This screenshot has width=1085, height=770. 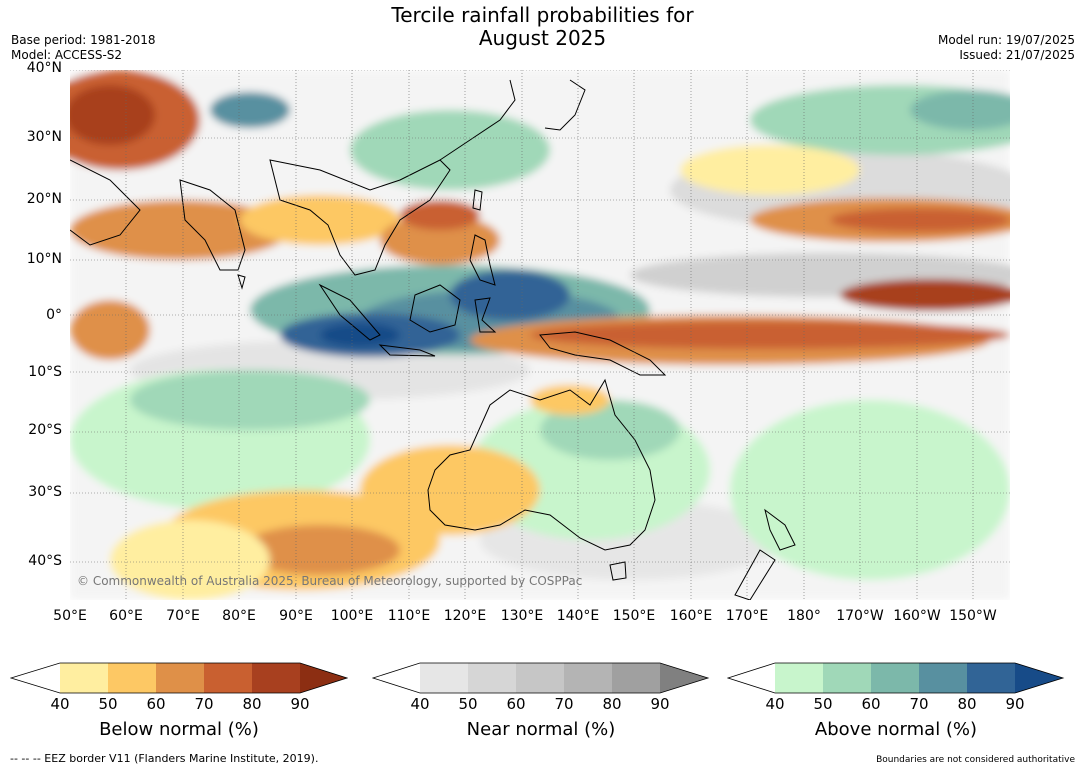 What do you see at coordinates (860, 616) in the screenshot?
I see `lon-label: 170°W` at bounding box center [860, 616].